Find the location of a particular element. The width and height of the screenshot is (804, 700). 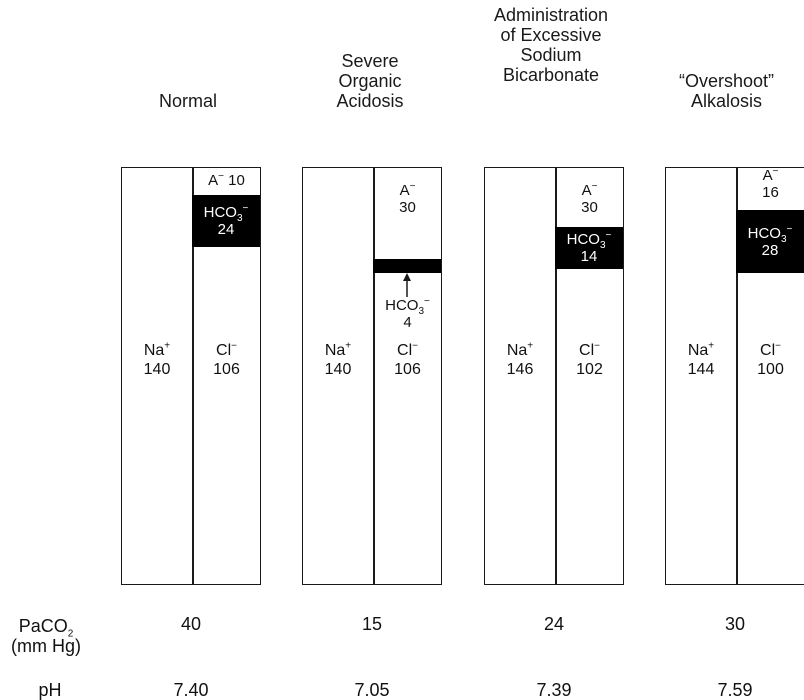

chloride-label: Cl− 100 is located at coordinates (770, 360).